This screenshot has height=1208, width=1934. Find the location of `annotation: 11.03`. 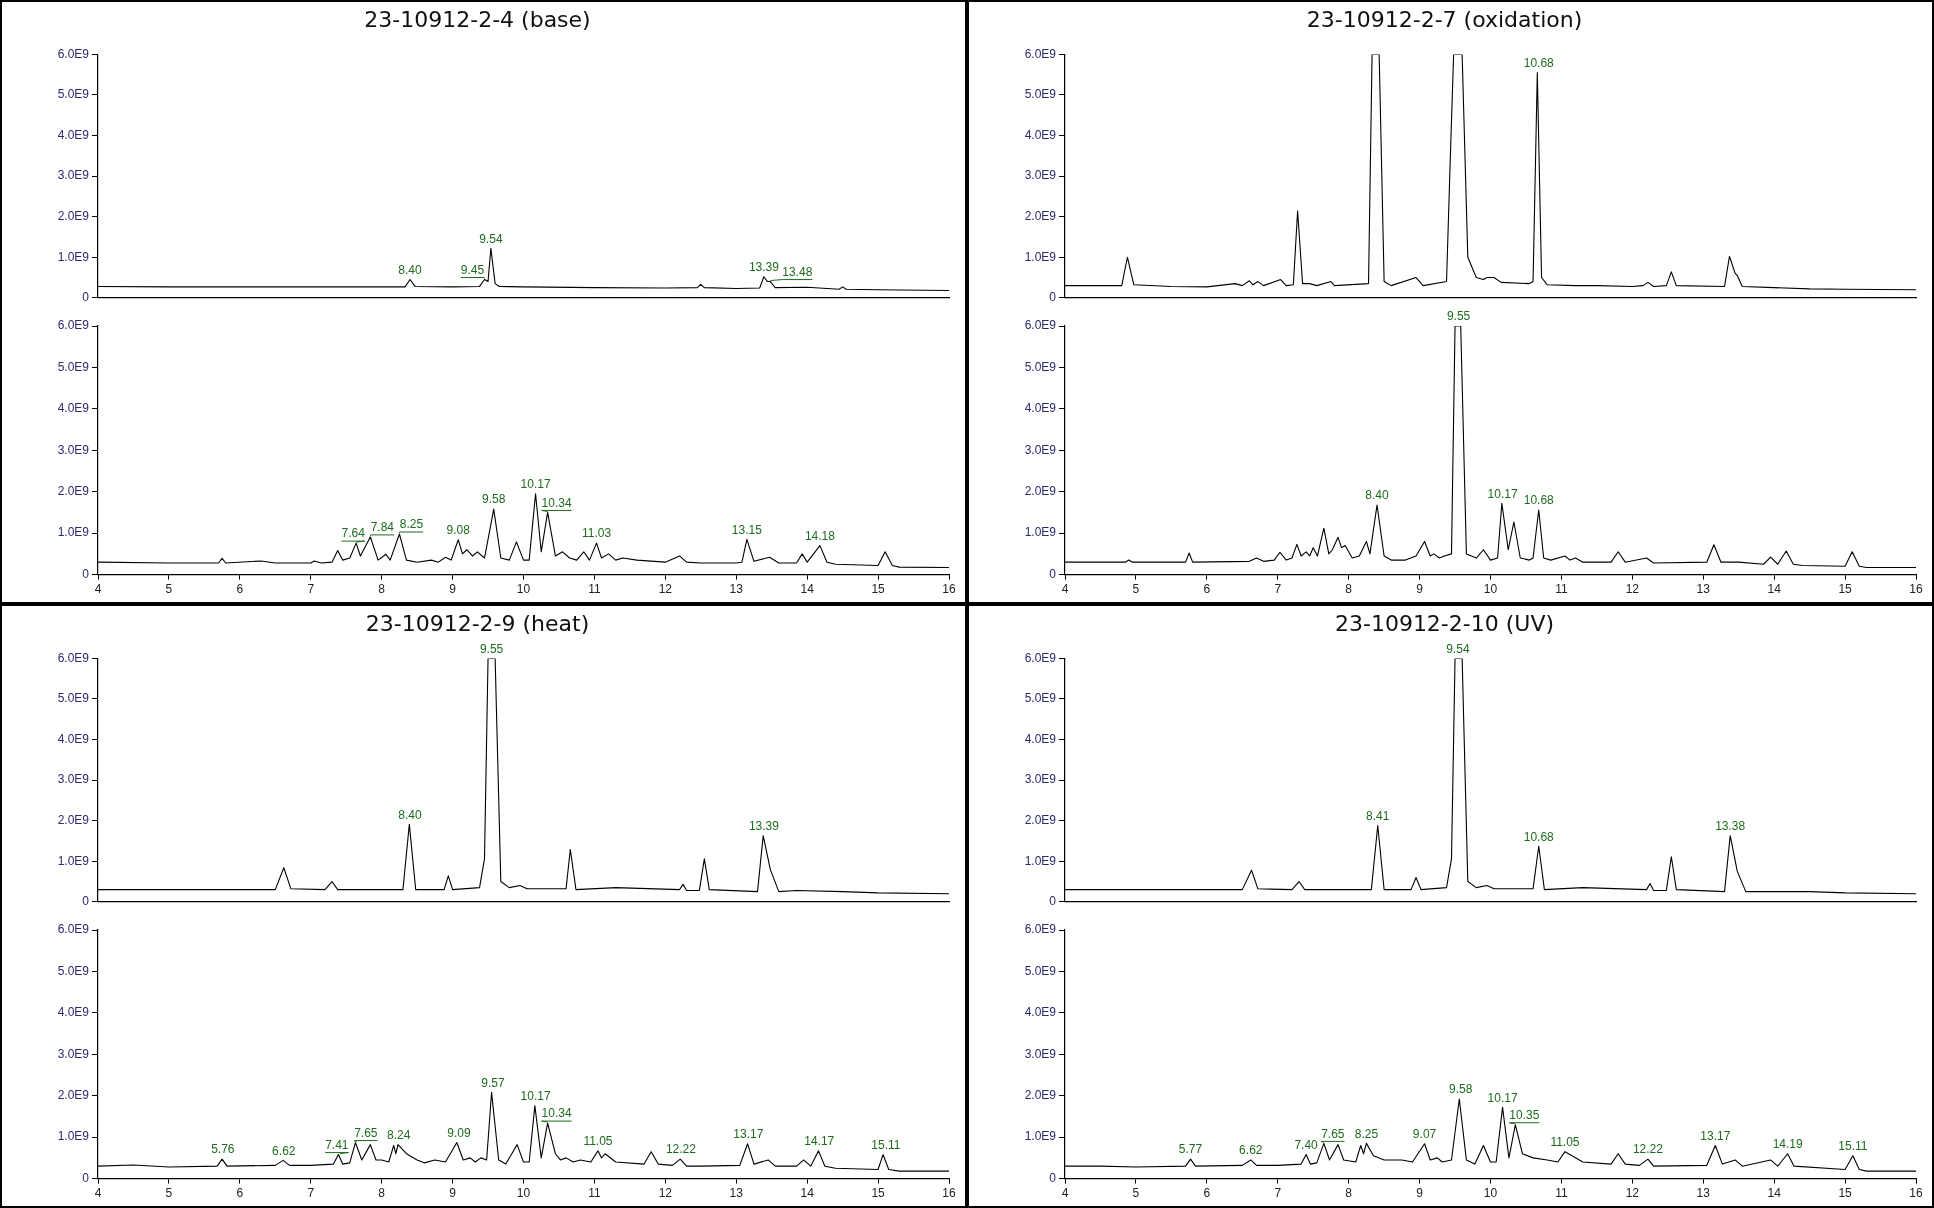

annotation: 11.03 is located at coordinates (596, 533).